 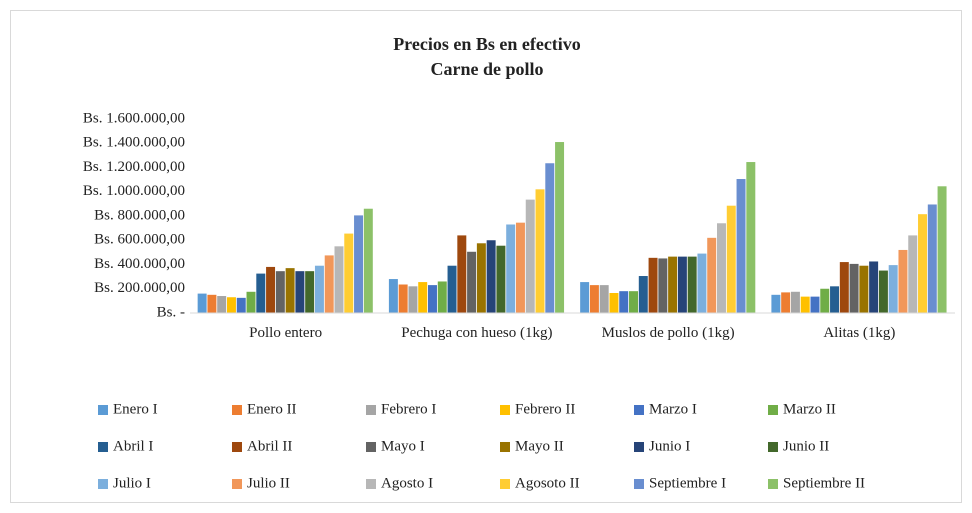 I want to click on x-tick-label: Alitas (1kg), so click(x=859, y=333).